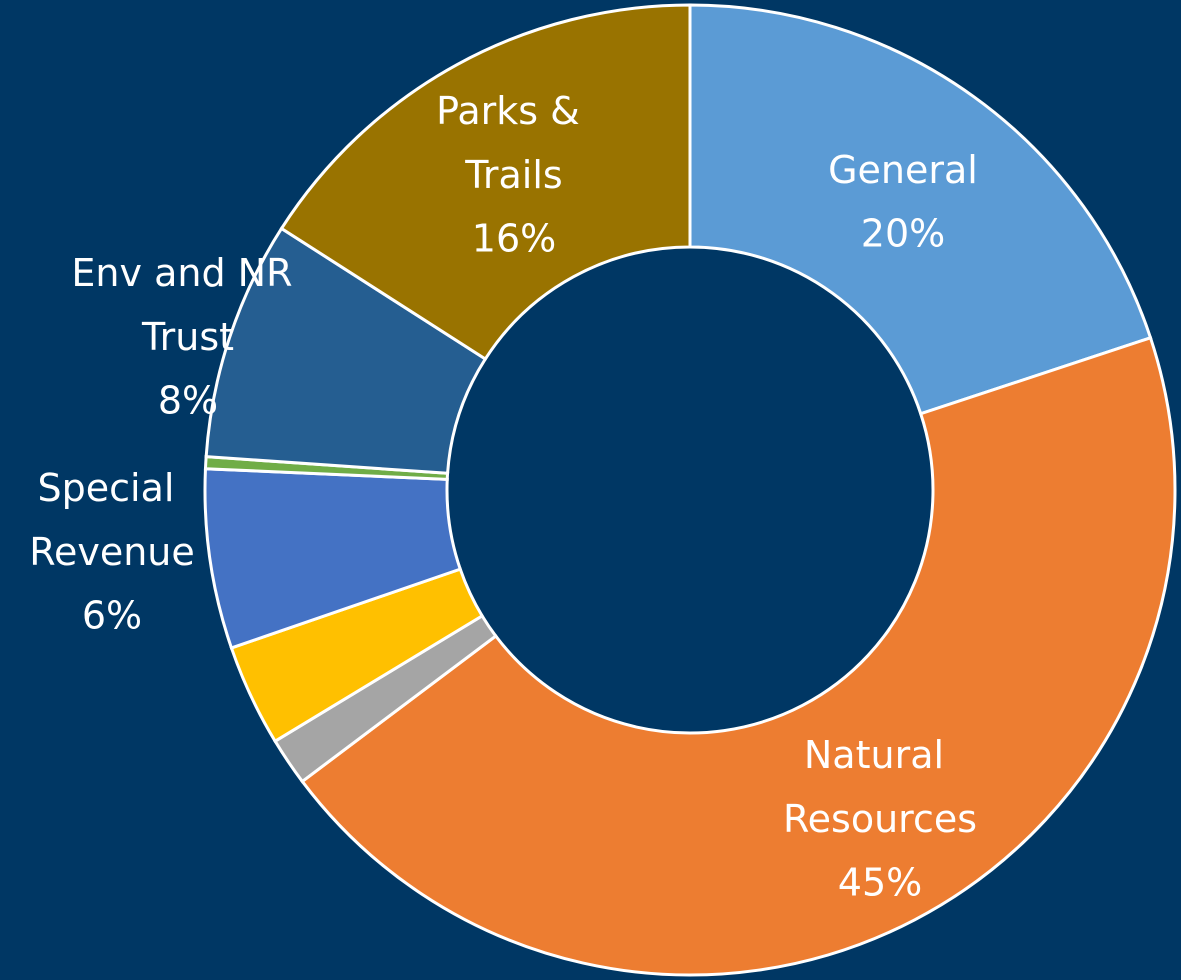  I want to click on label-line: Special, so click(112, 488).